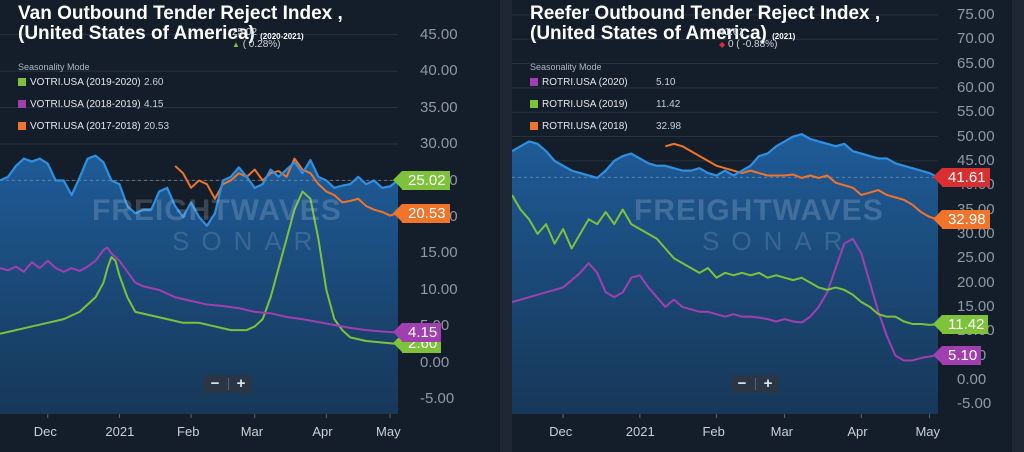 The width and height of the screenshot is (1024, 452). Describe the element at coordinates (585, 104) in the screenshot. I see `legend-label: ROTRI.USA (2019)` at that location.